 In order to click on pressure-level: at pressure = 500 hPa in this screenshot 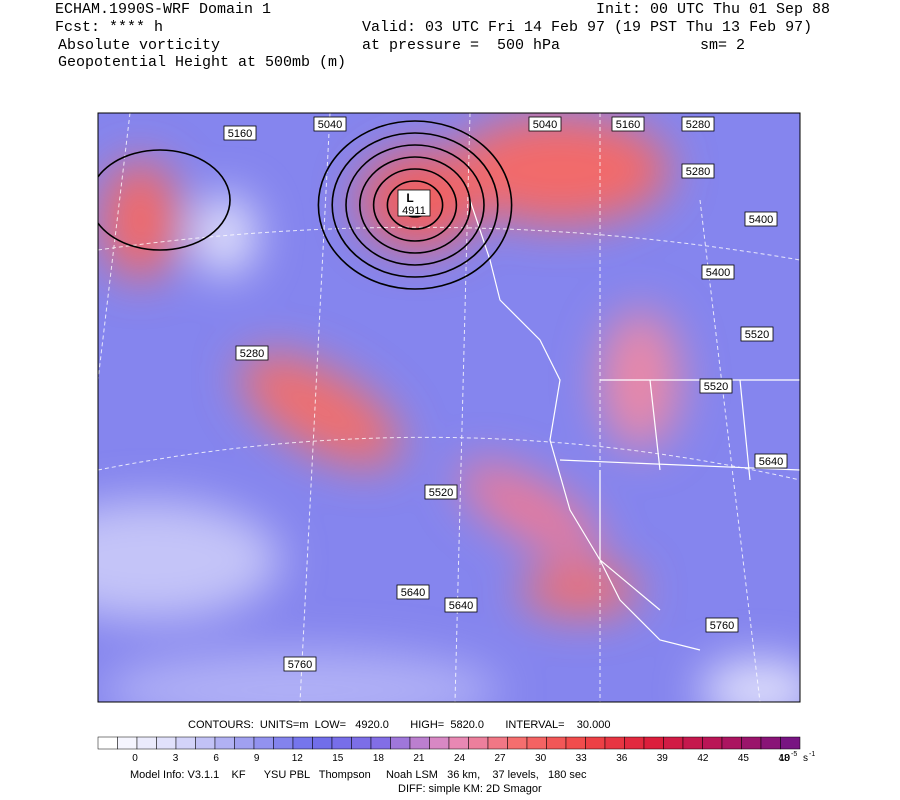, I will do `click(461, 45)`.